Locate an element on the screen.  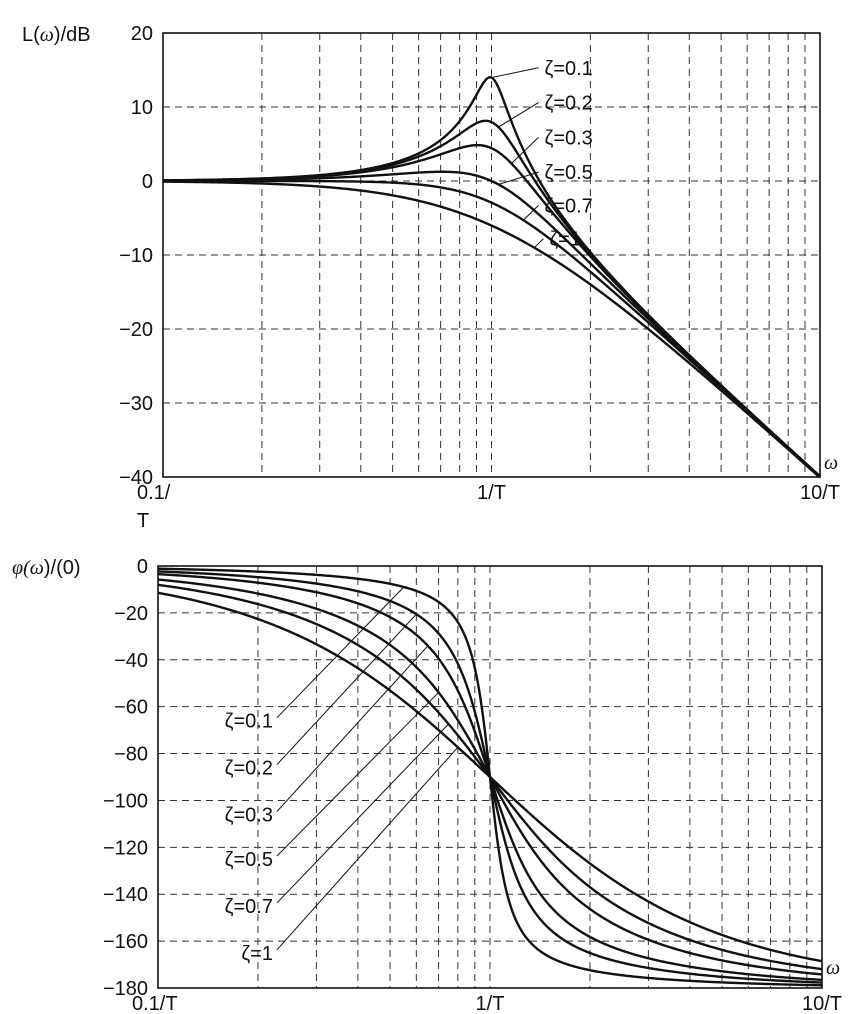
y-tick-label: −100 is located at coordinates (125, 801).